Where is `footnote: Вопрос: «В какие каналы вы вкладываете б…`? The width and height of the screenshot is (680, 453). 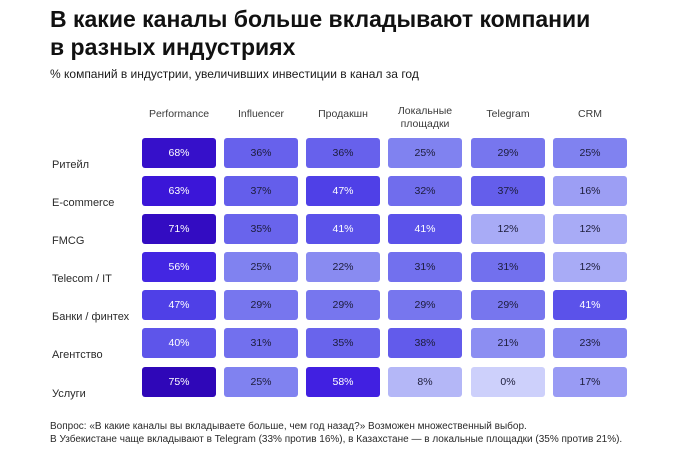
footnote: Вопрос: «В какие каналы вы вкладываете б… is located at coordinates (336, 433).